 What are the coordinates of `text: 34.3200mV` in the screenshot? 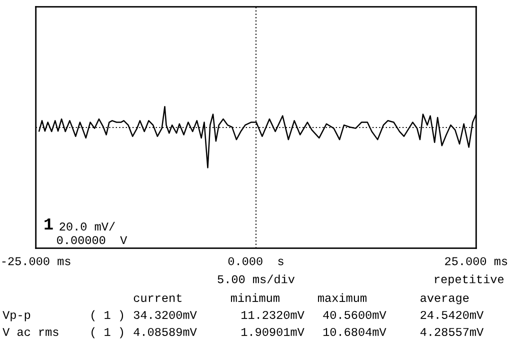 It's located at (165, 314).